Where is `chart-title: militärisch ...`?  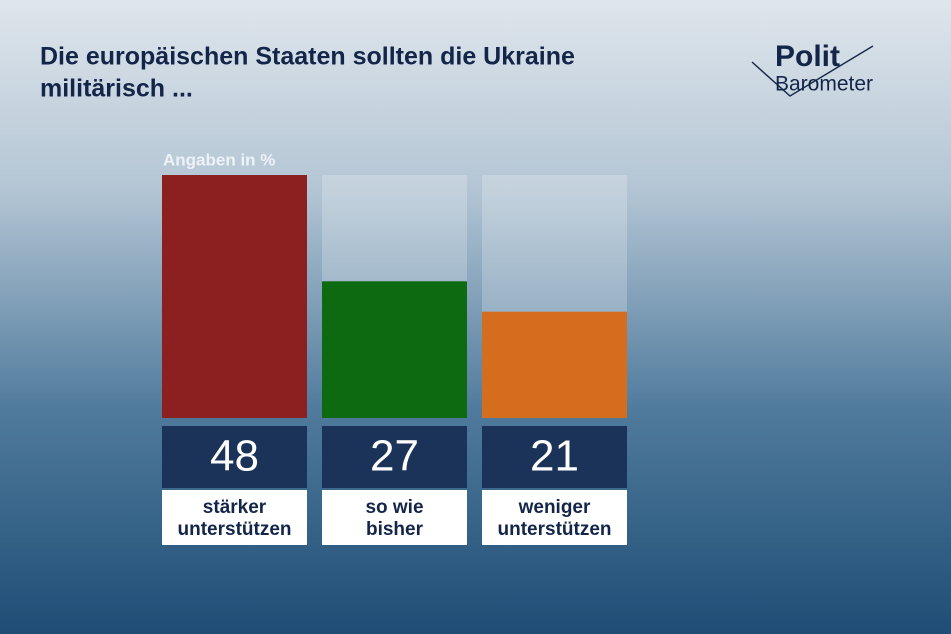 chart-title: militärisch ... is located at coordinates (116, 89).